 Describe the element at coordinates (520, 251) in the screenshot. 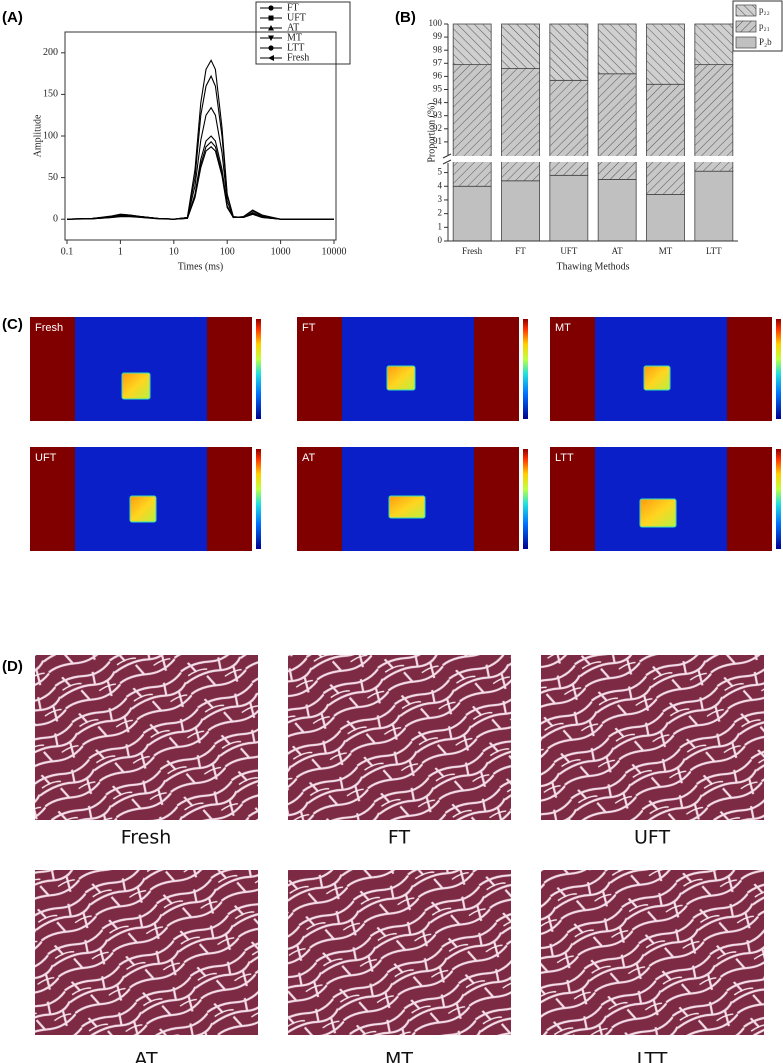

I see `x-tick-label: FT` at that location.